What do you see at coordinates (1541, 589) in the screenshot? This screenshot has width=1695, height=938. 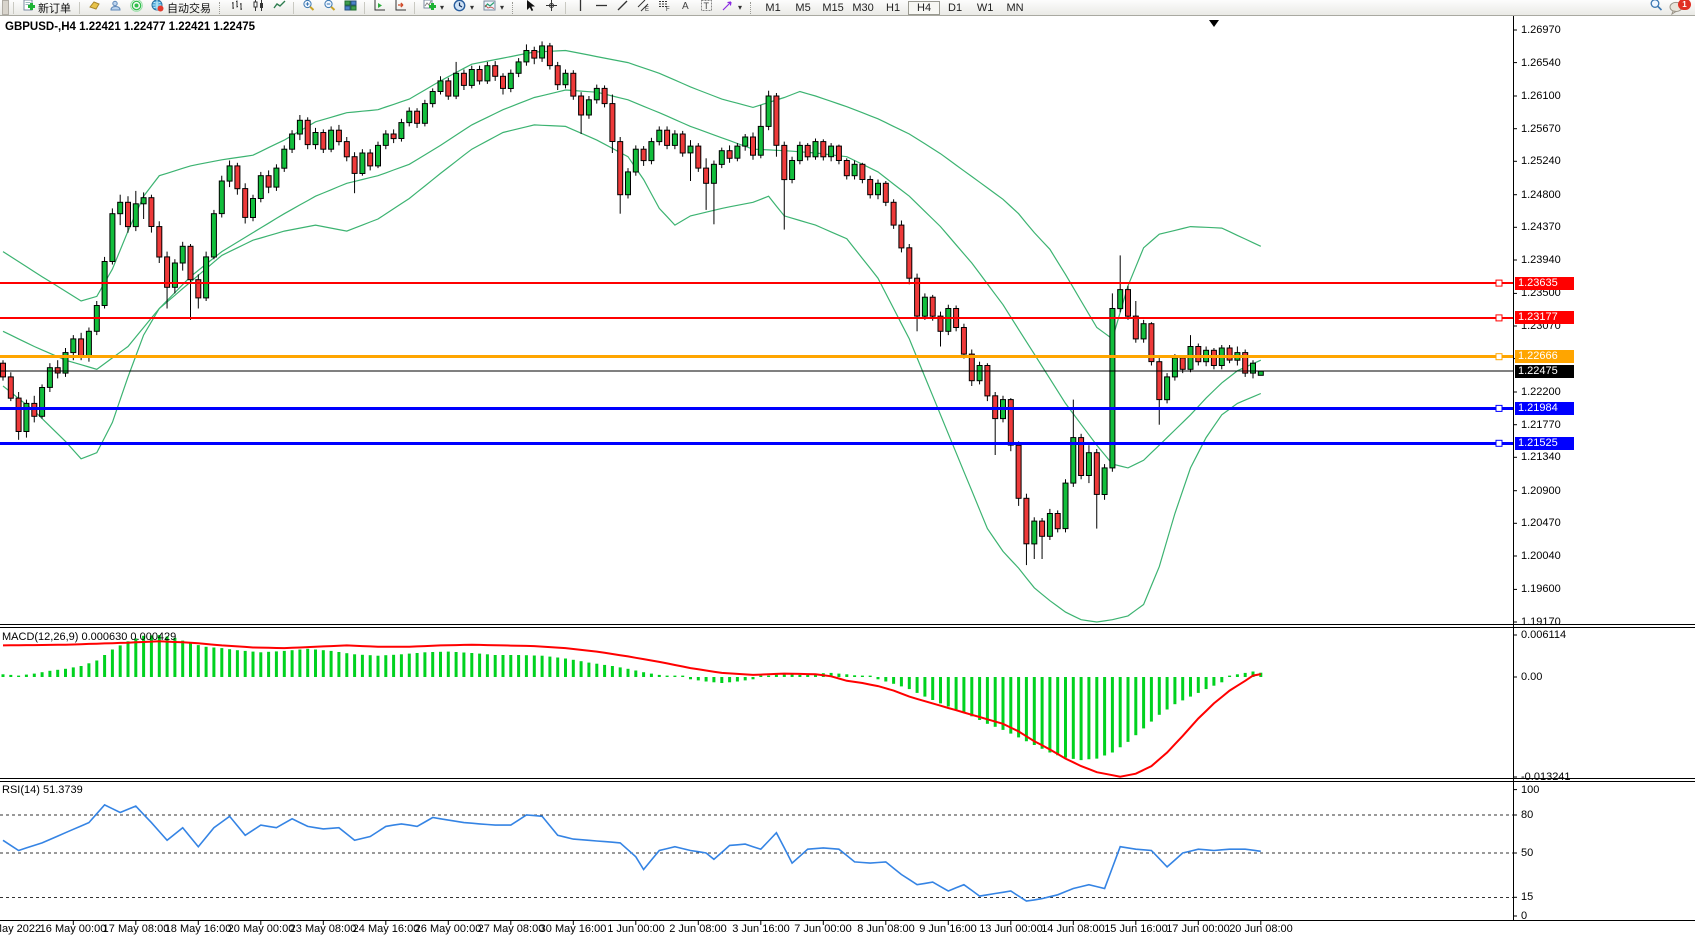 I see `price-axis-label: 1.19600` at bounding box center [1541, 589].